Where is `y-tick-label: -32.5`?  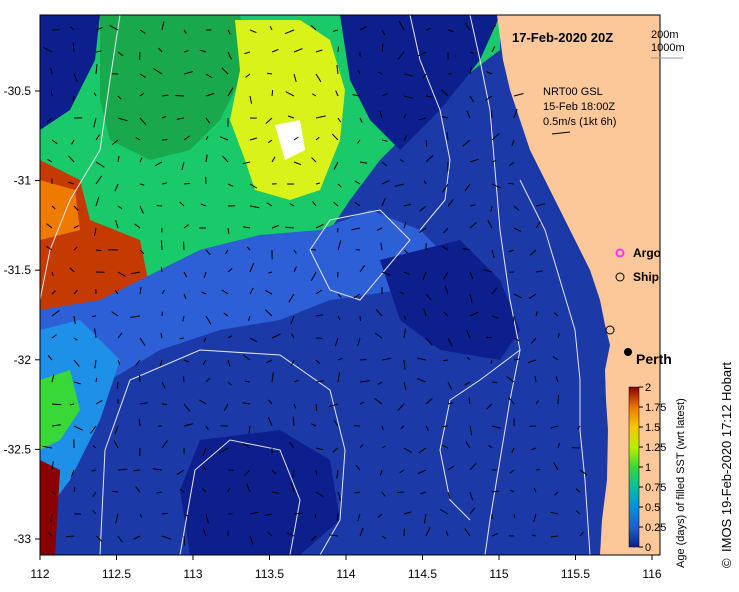
y-tick-label: -32.5 is located at coordinates (18, 449).